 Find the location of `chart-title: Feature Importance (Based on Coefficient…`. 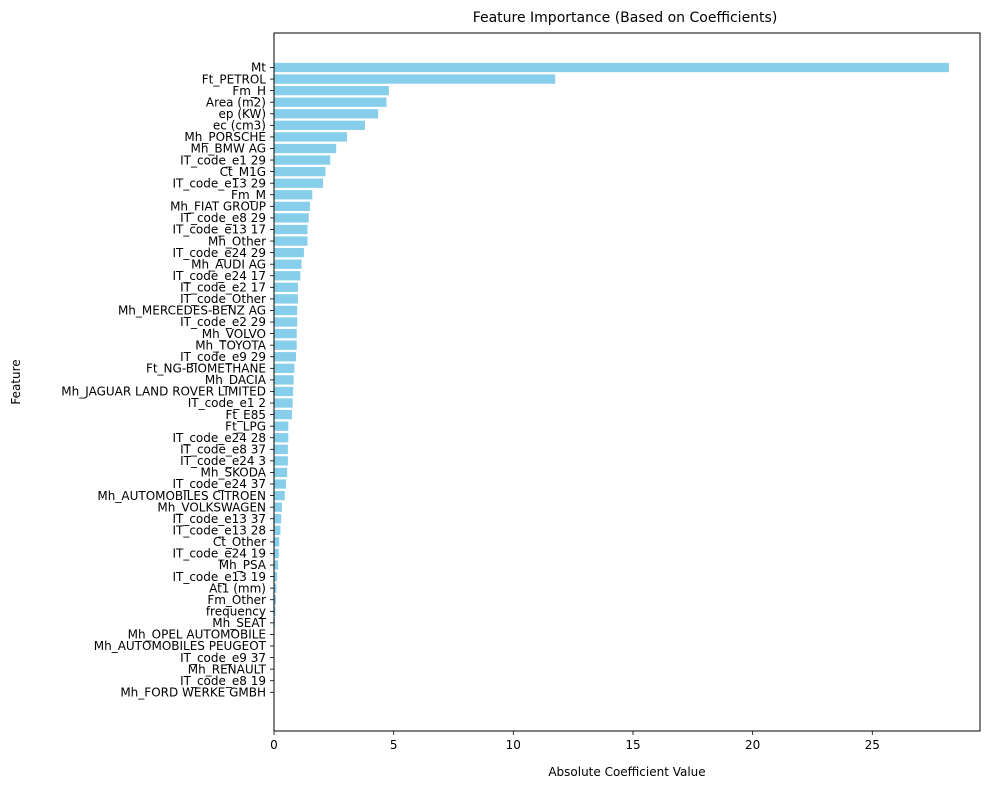

chart-title: Feature Importance (Based on Coefficient… is located at coordinates (625, 18).